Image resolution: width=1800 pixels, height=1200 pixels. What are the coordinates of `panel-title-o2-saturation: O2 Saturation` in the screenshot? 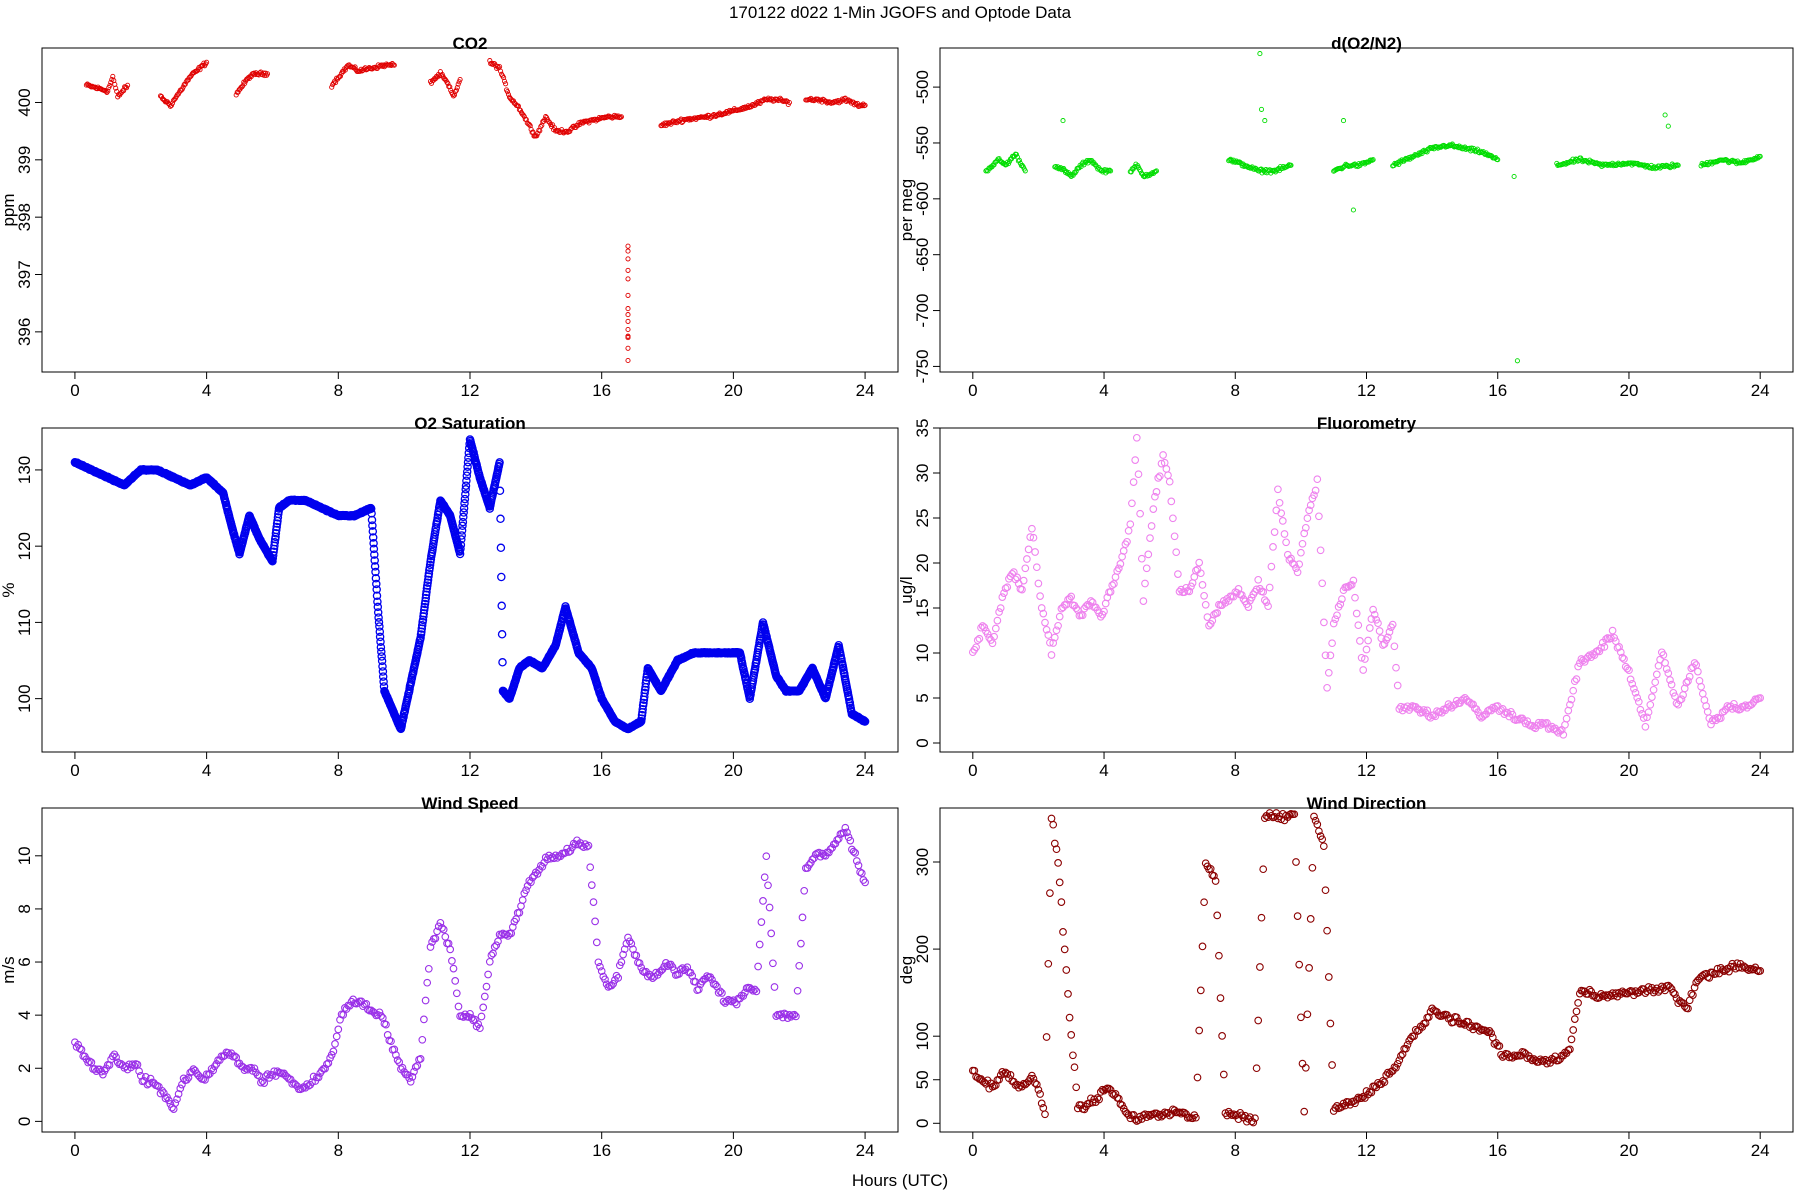 It's located at (469, 423).